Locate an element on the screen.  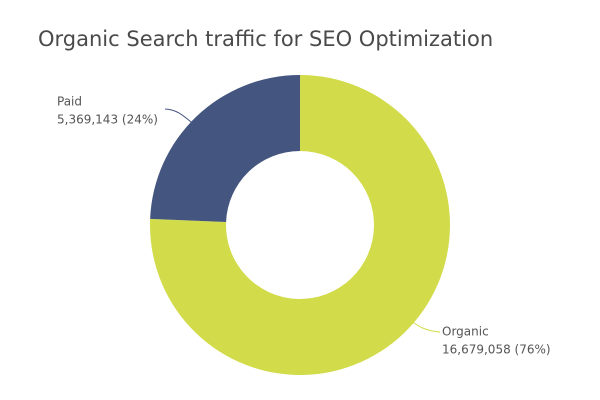
slice-label: Organic is located at coordinates (465, 332).